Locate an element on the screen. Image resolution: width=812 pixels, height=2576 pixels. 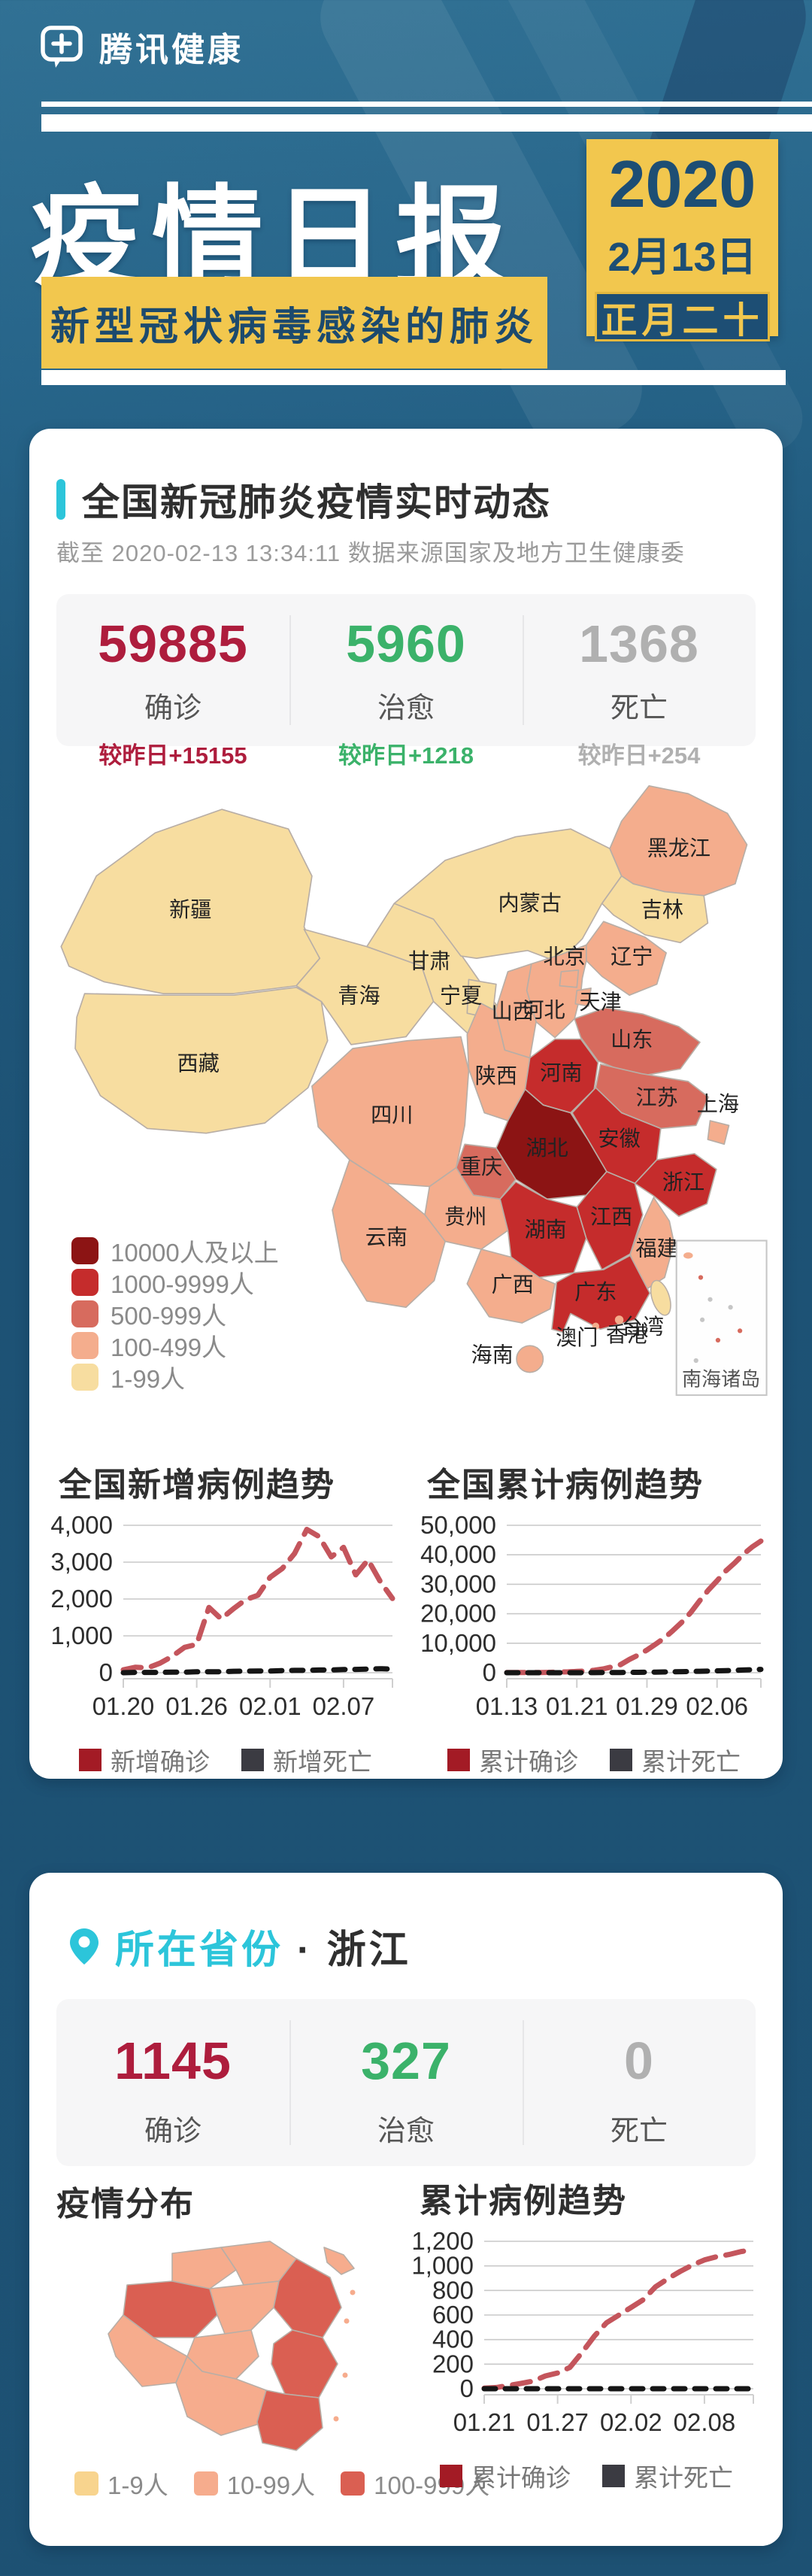
date-year: 2020 is located at coordinates (682, 184).